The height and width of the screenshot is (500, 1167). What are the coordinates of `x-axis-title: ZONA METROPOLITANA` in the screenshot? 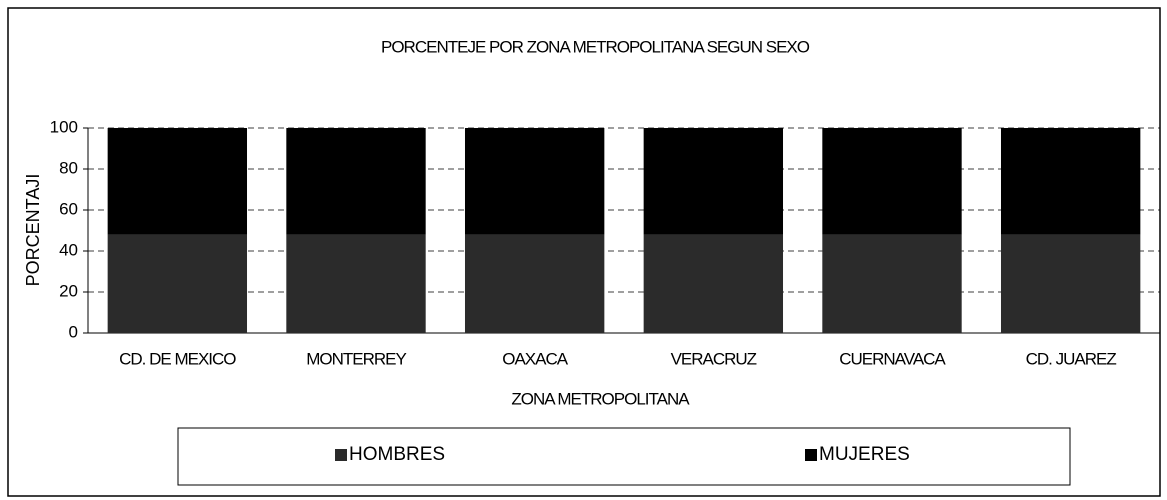 It's located at (600, 398).